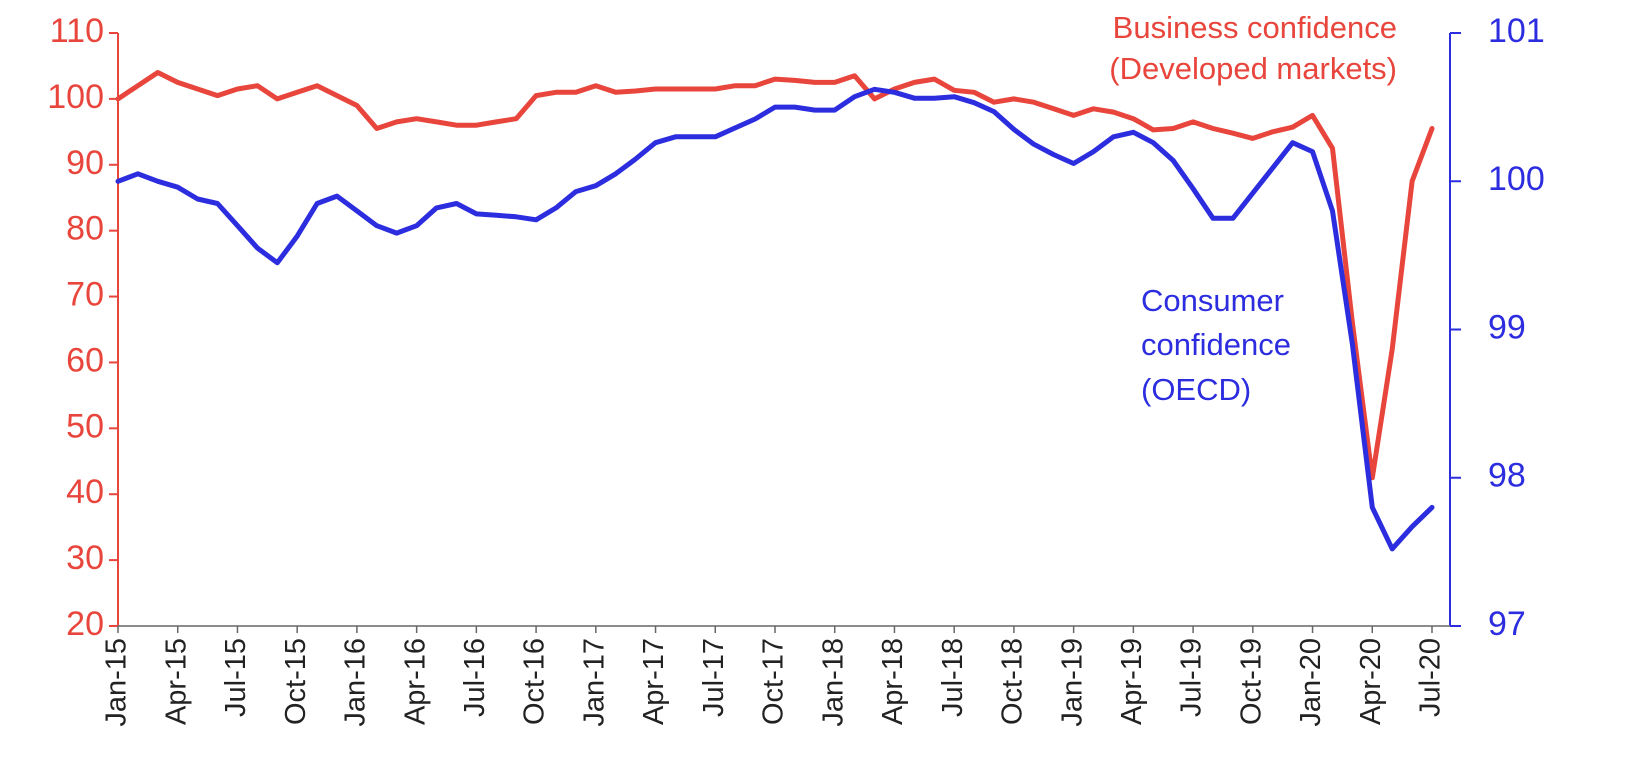 This screenshot has width=1639, height=778. I want to click on left-tick-label: 20, so click(85, 624).